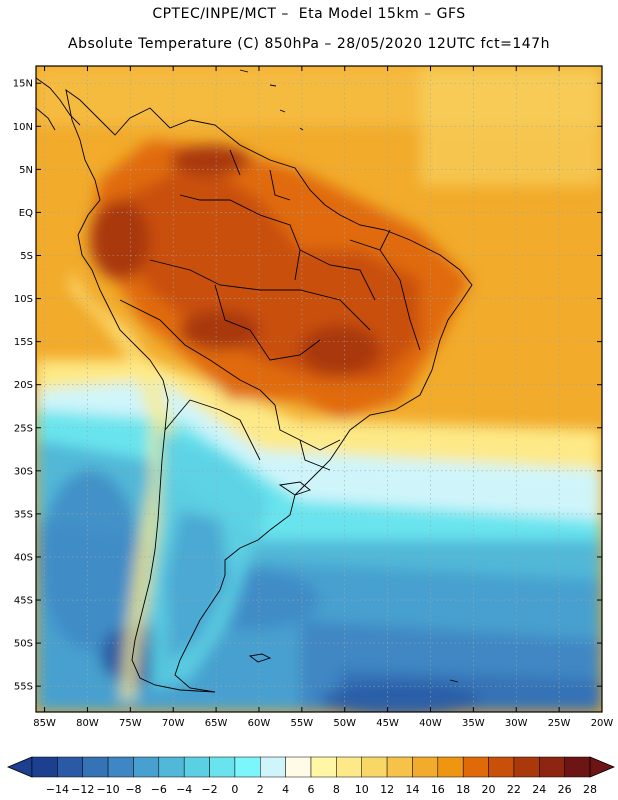  I want to click on colorbar-label: 10, so click(362, 789).